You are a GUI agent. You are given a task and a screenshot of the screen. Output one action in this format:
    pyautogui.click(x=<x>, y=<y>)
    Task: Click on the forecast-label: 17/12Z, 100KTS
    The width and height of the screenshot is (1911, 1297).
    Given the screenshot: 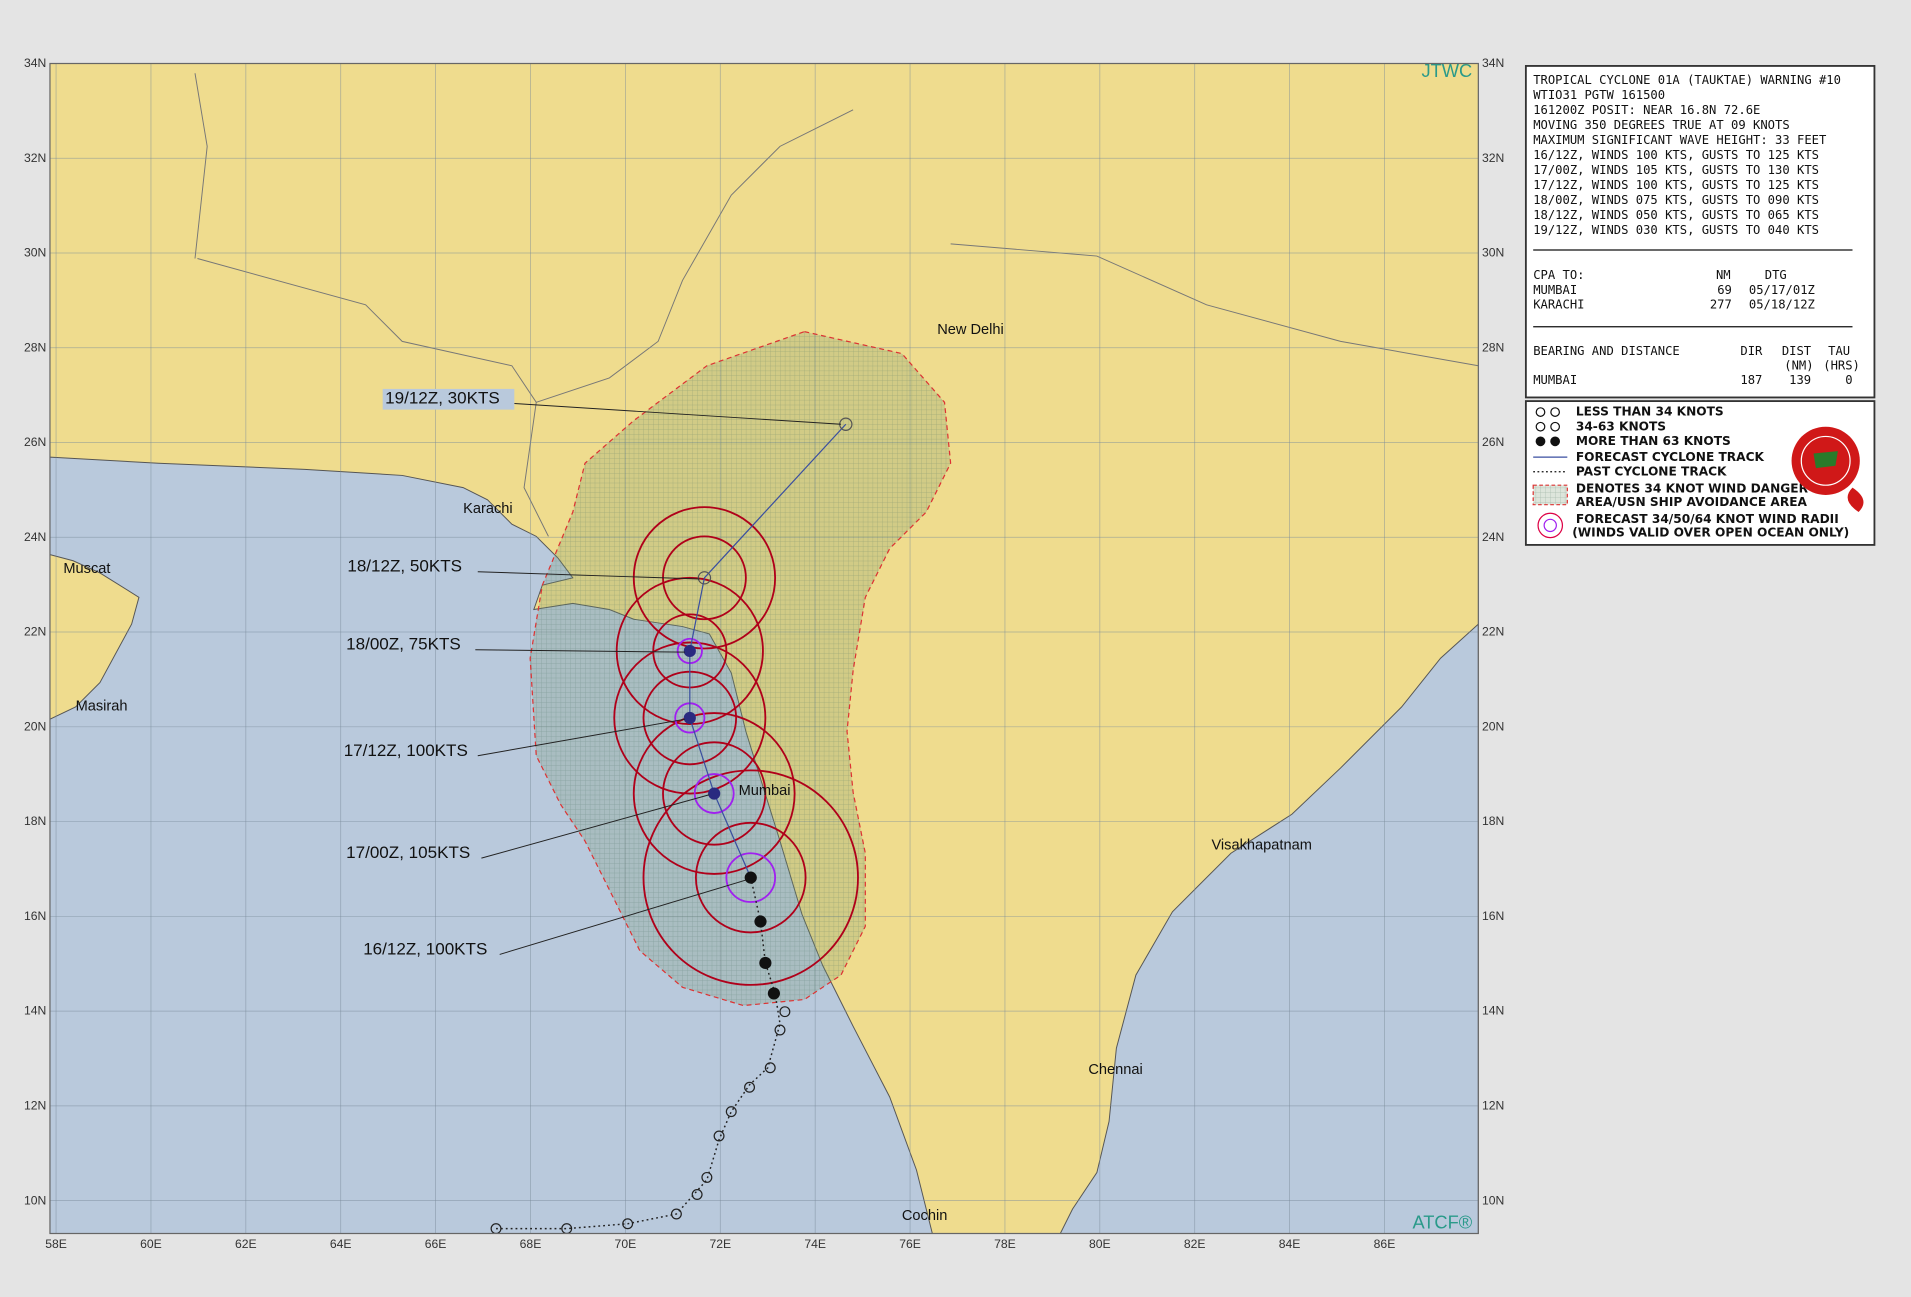 What is the action you would take?
    pyautogui.click(x=406, y=750)
    